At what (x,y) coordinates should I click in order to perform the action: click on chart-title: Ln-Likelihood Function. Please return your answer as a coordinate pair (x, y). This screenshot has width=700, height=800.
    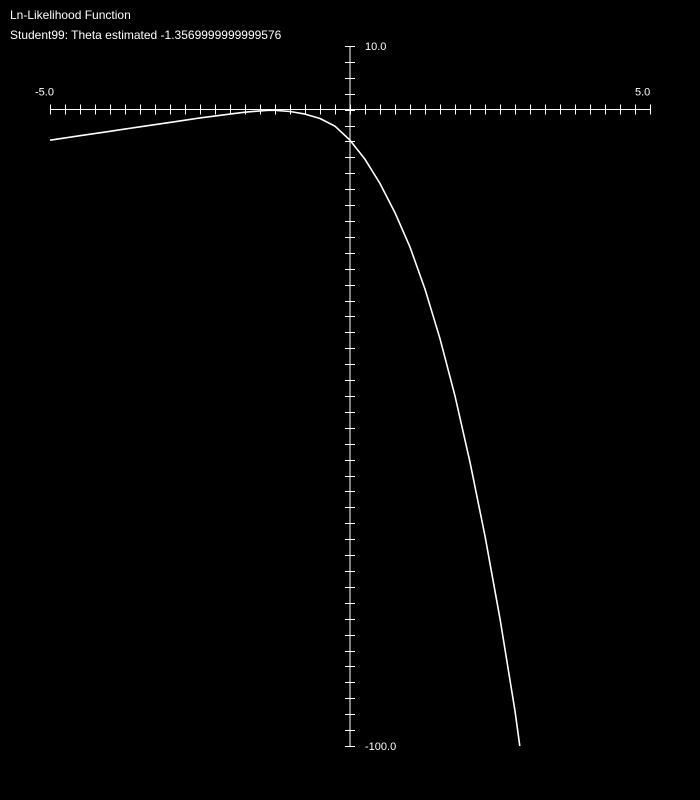
    Looking at the image, I should click on (70, 15).